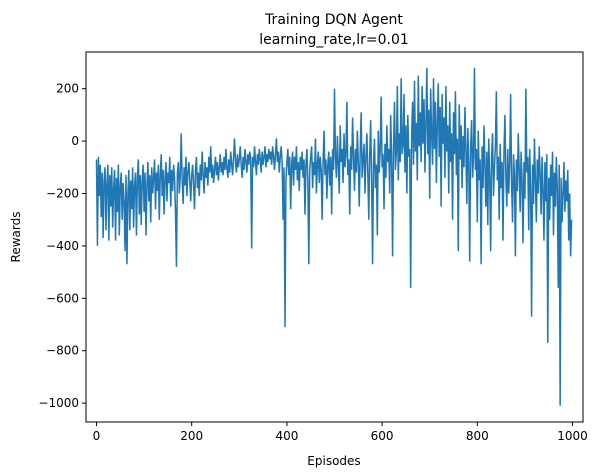  I want to click on x-tick-label: 200, so click(191, 436).